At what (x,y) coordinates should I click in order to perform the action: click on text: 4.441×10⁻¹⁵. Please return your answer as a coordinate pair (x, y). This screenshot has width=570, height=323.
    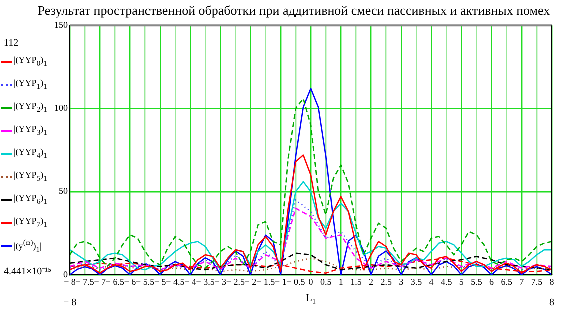
    Looking at the image, I should click on (28, 272).